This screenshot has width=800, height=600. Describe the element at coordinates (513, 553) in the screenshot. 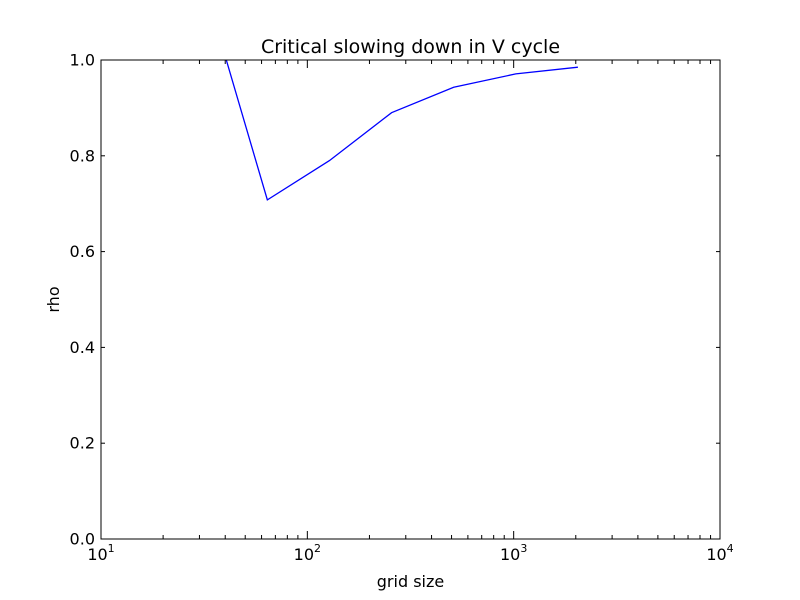

I see `x-tick-label: 10³` at that location.